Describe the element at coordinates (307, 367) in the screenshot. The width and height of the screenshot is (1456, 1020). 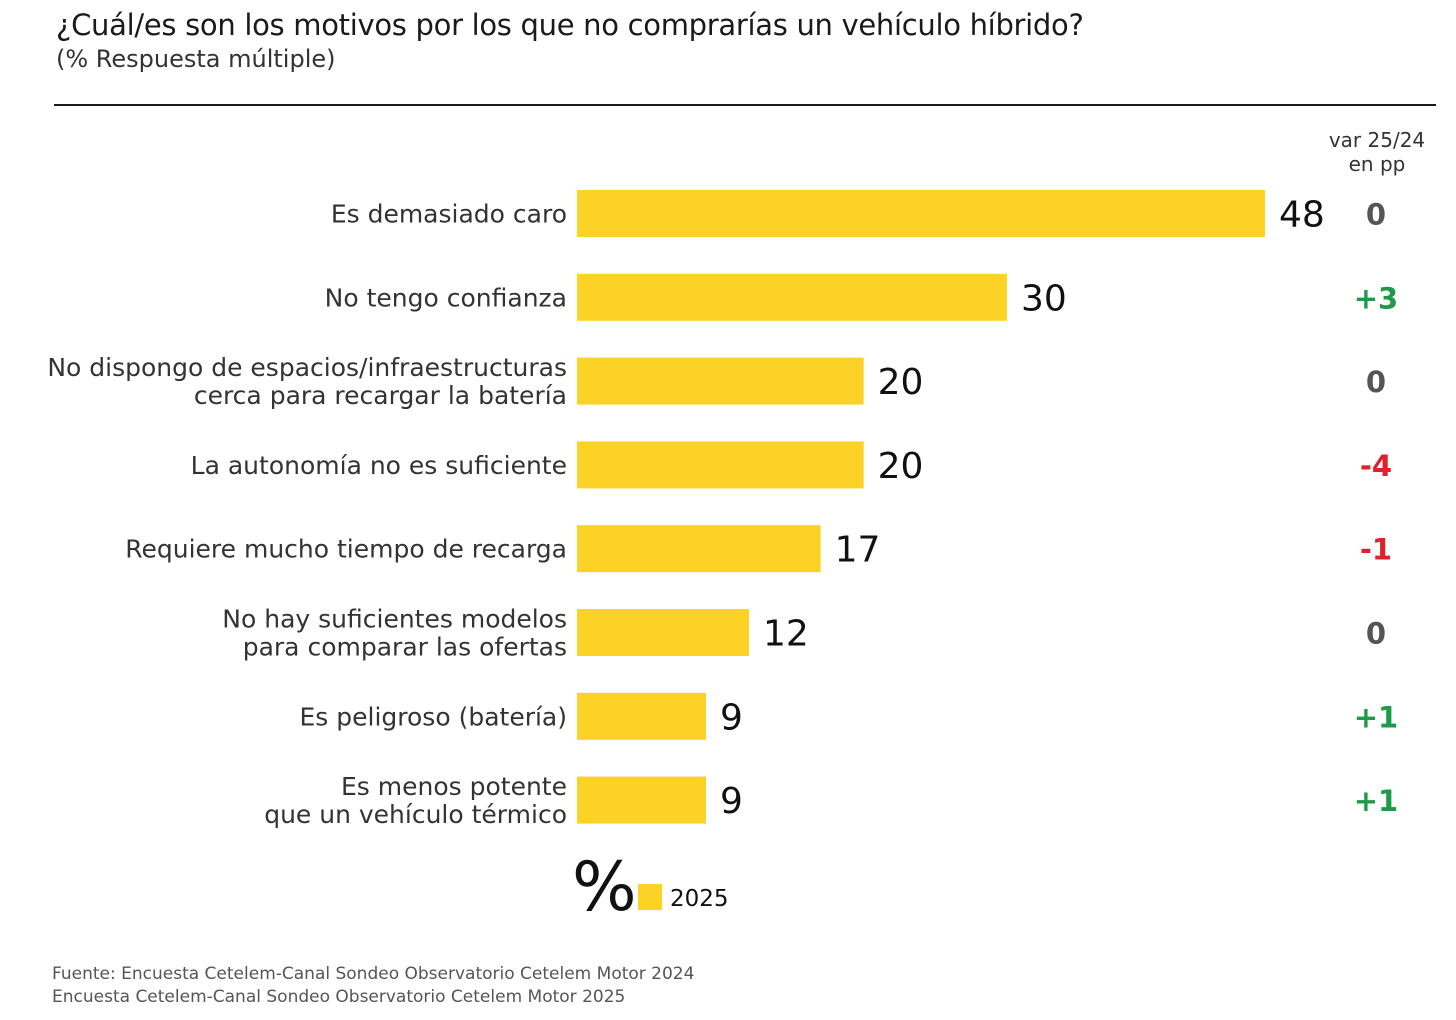
I see `category-label: No dispongo de espacios/infraestructuras` at that location.